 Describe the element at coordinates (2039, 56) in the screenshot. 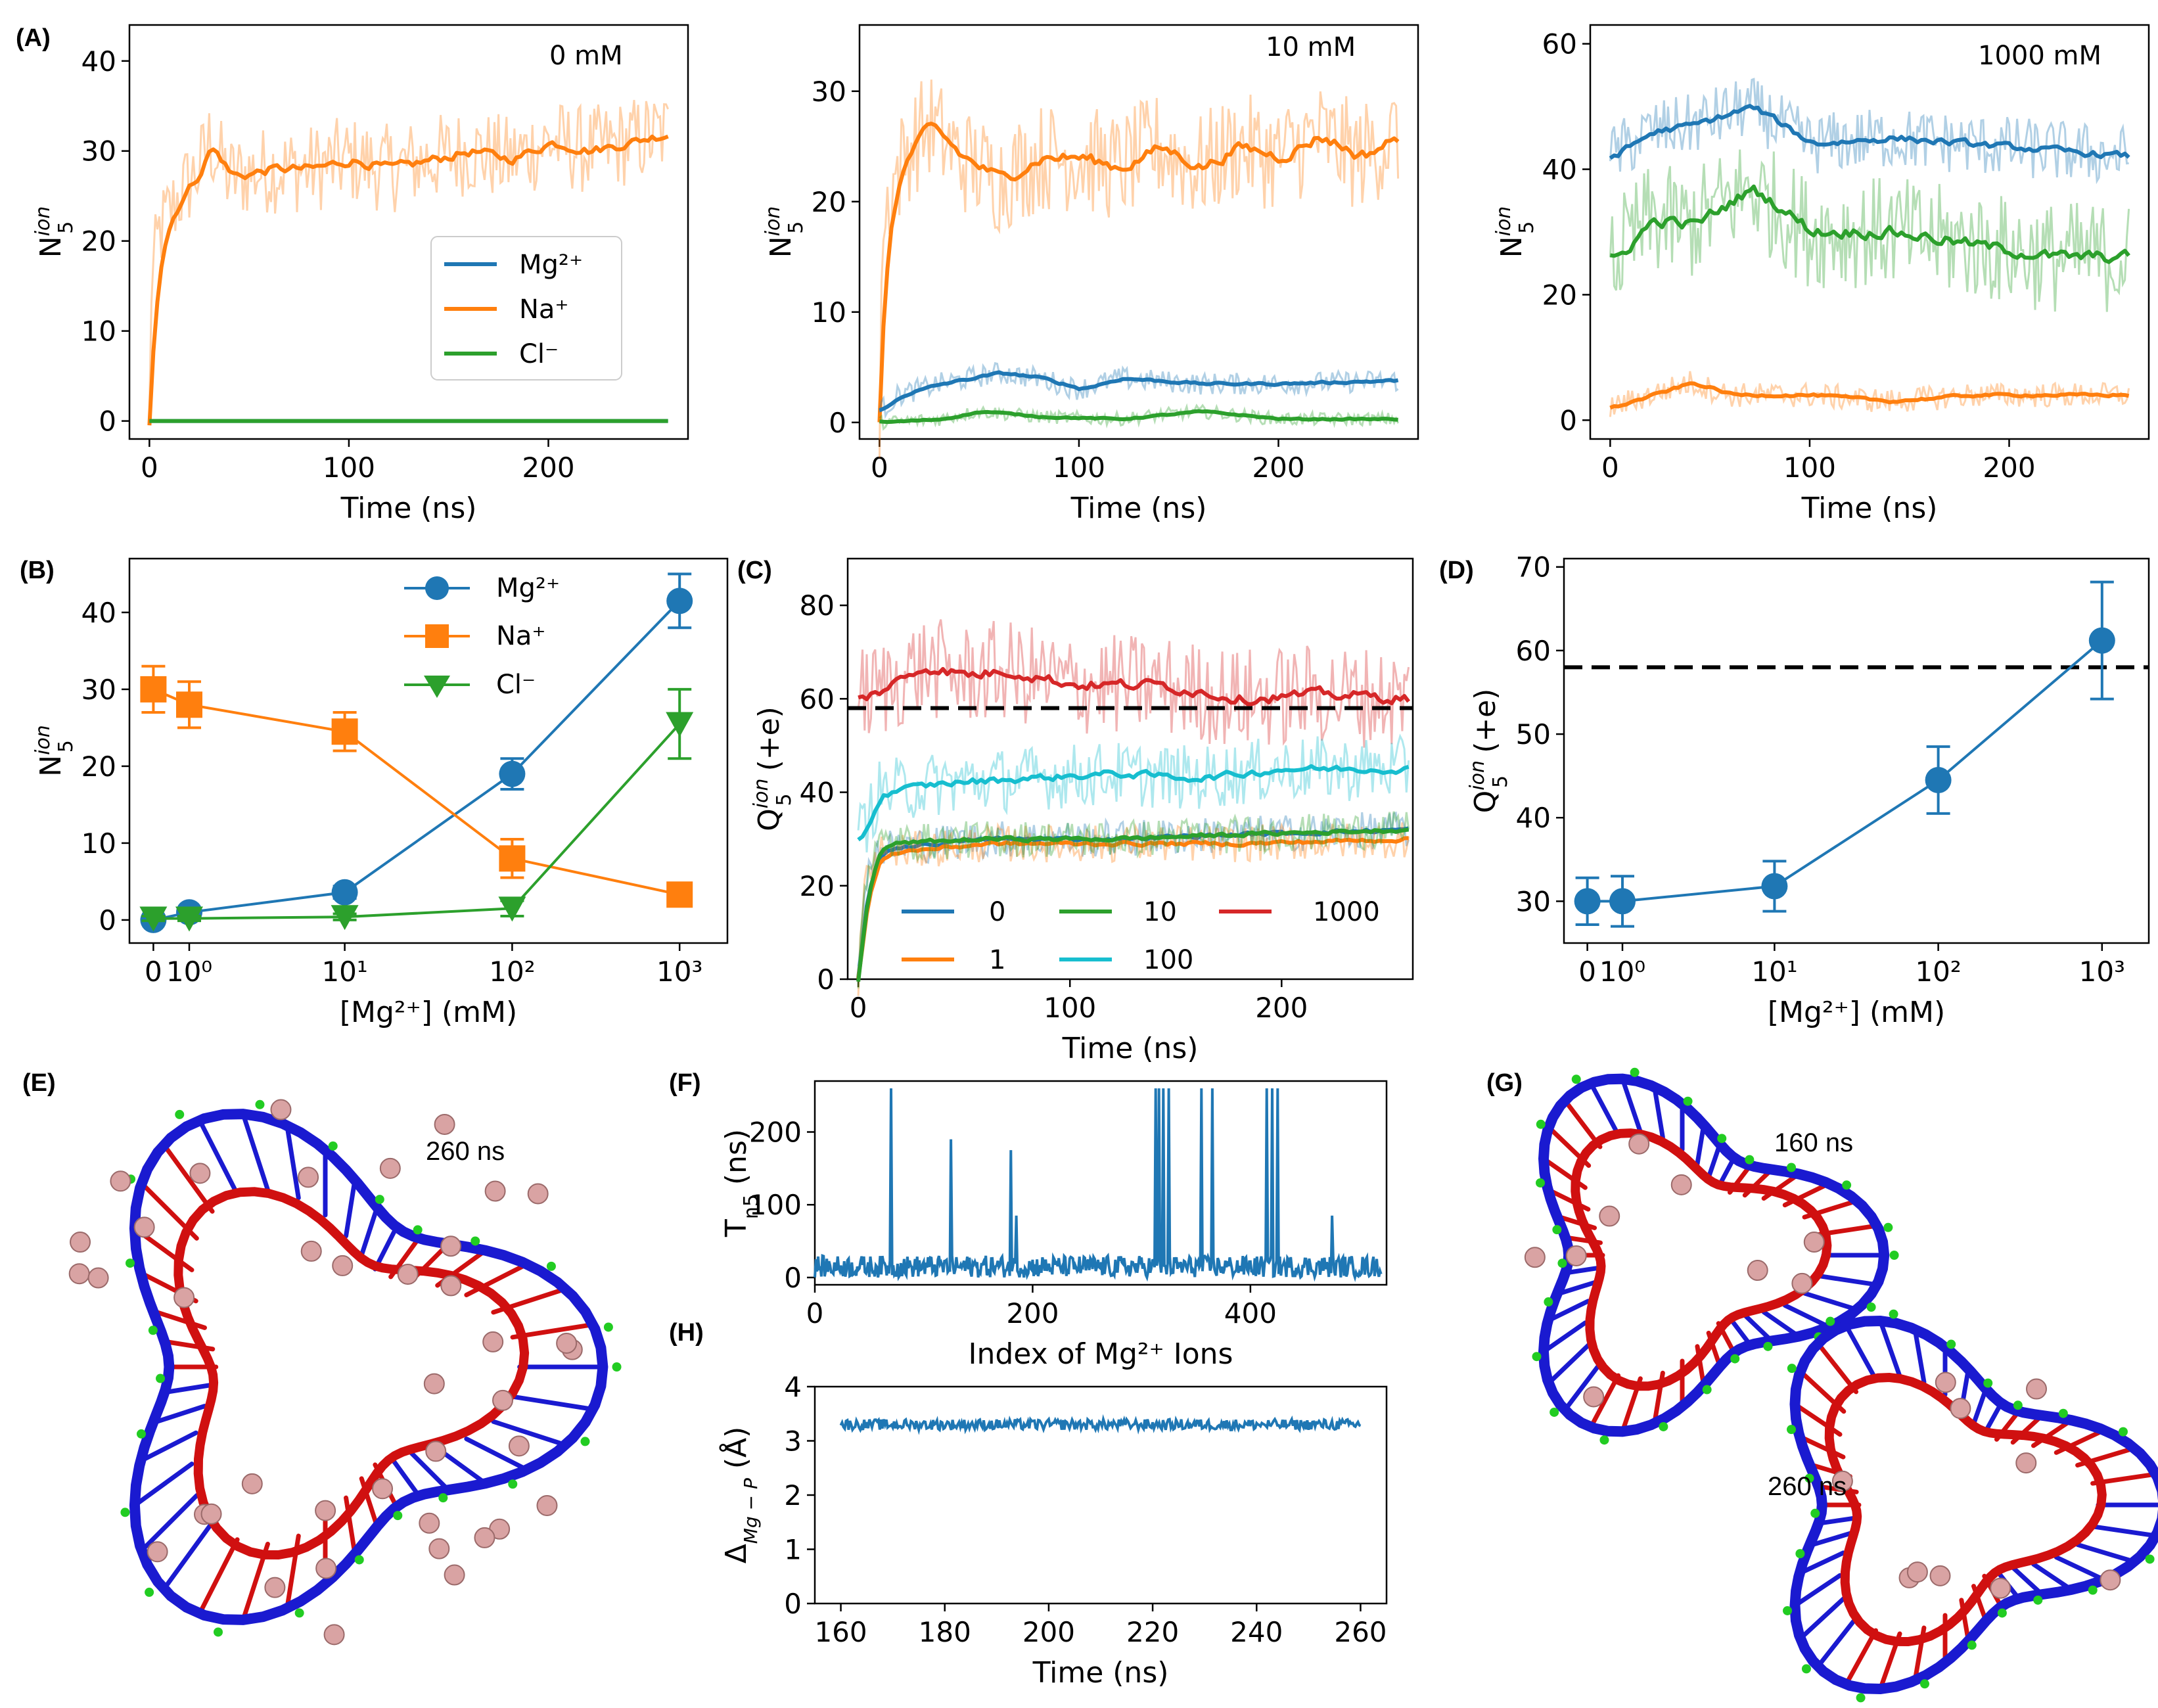

I see `annotation-1000mM: 1000 mM` at that location.